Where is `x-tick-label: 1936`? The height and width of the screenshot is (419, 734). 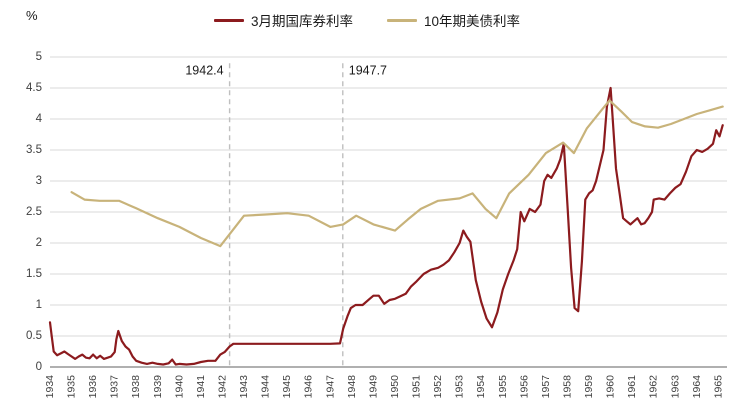
x-tick-label: 1936 is located at coordinates (93, 387).